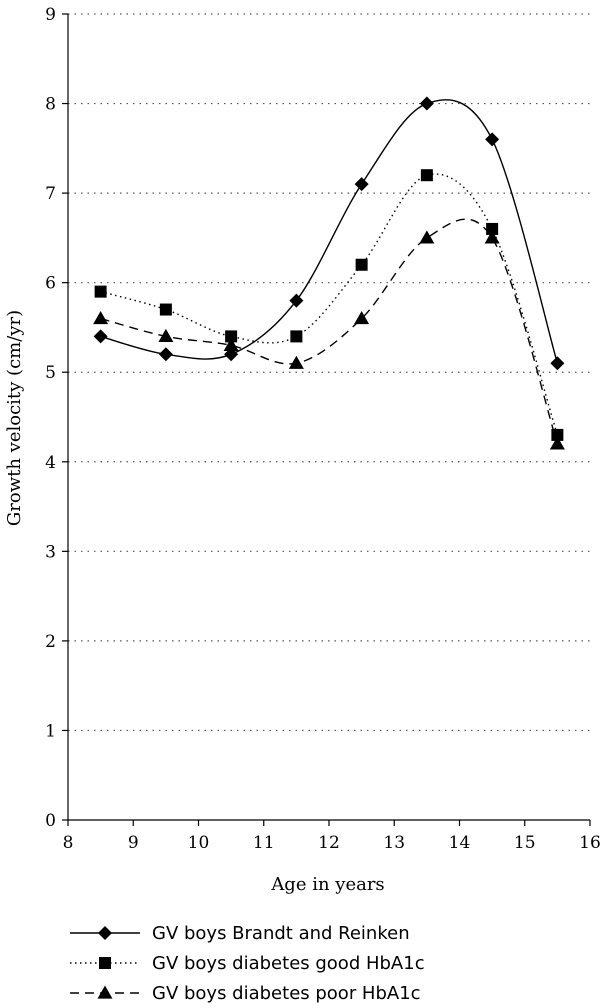 This screenshot has height=1008, width=600. Describe the element at coordinates (50, 373) in the screenshot. I see `y-tick-label: 5` at that location.